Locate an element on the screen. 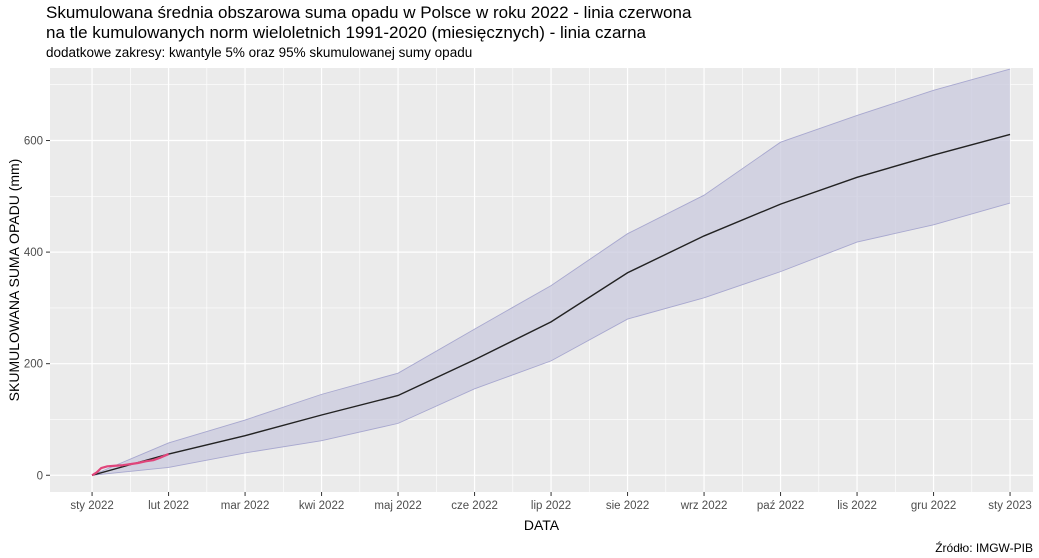 This screenshot has height=558, width=1039. x-axis-title: DATA is located at coordinates (542, 525).